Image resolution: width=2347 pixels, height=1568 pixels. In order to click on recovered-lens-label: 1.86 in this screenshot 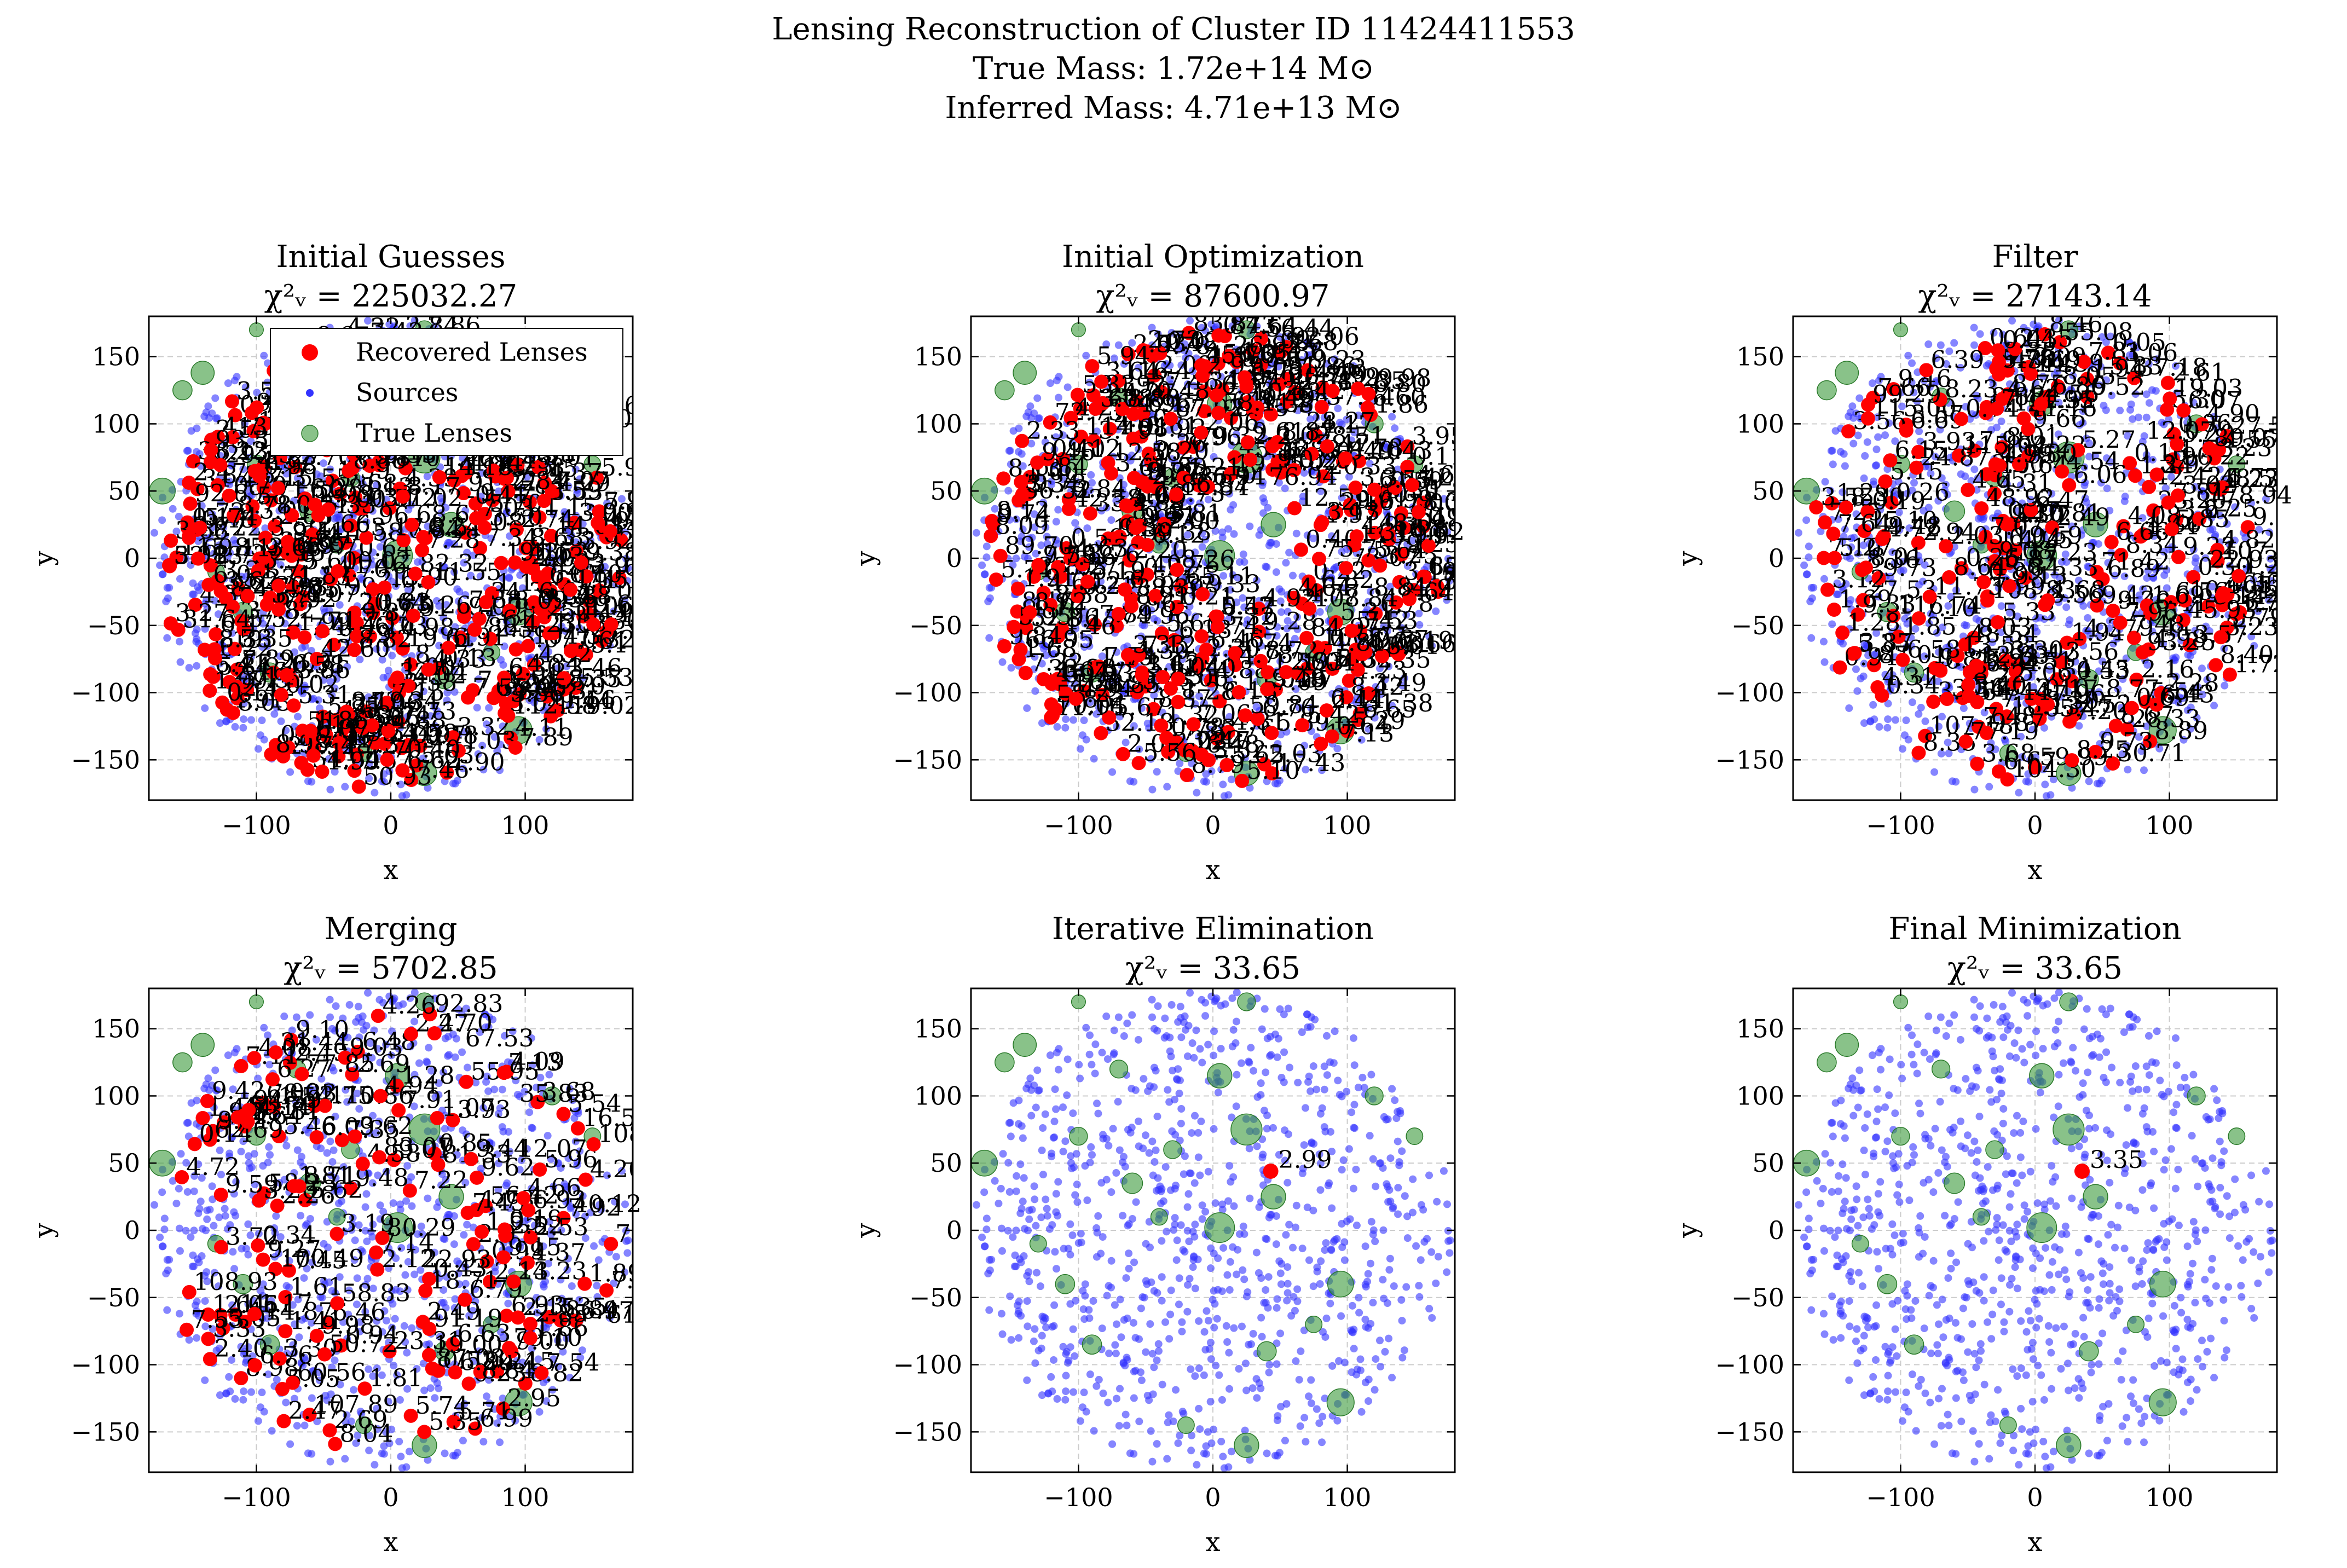, I will do `click(341, 720)`.